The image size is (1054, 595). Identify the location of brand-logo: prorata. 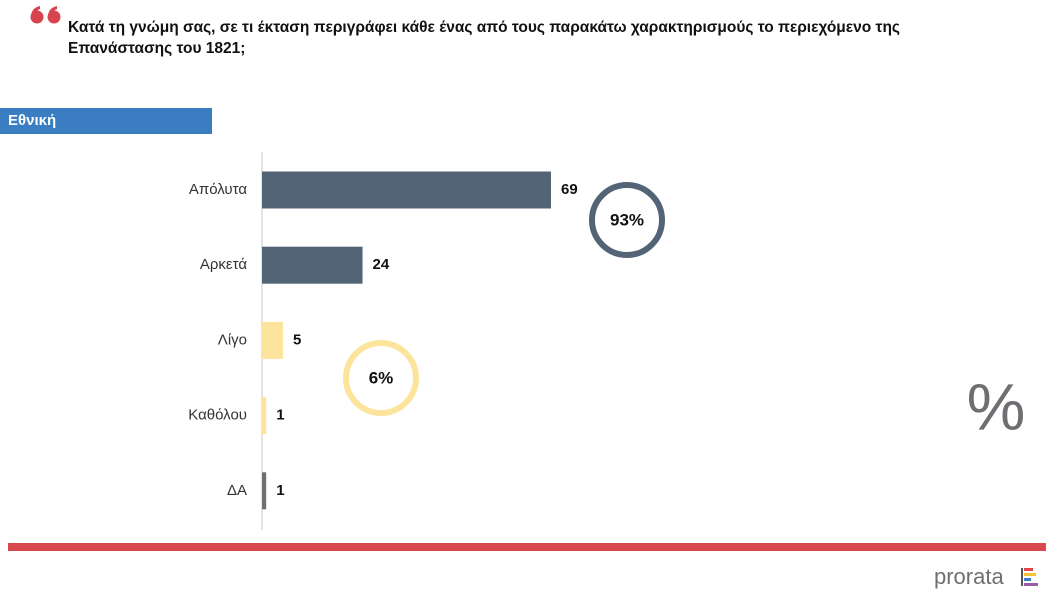
(969, 576).